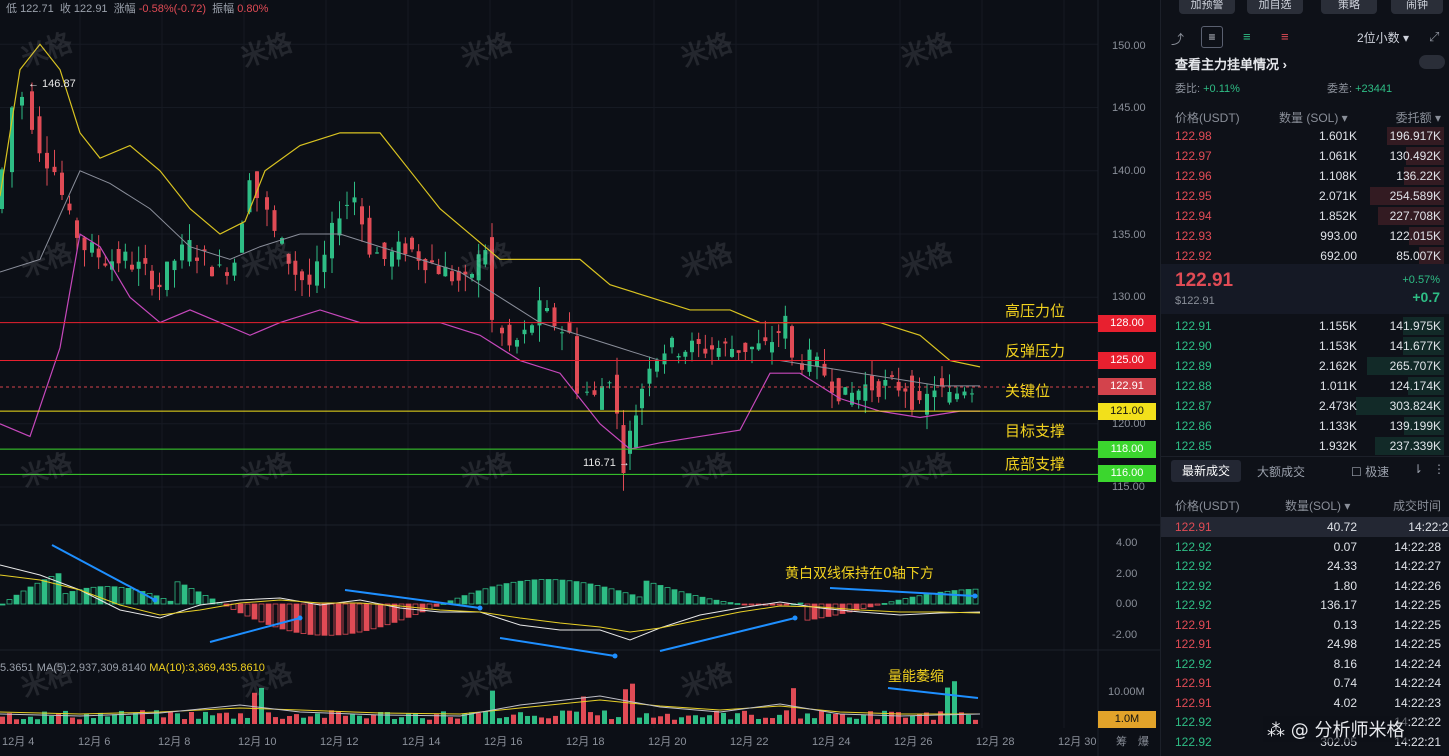  I want to click on more-icon: ⋮, so click(1439, 469).